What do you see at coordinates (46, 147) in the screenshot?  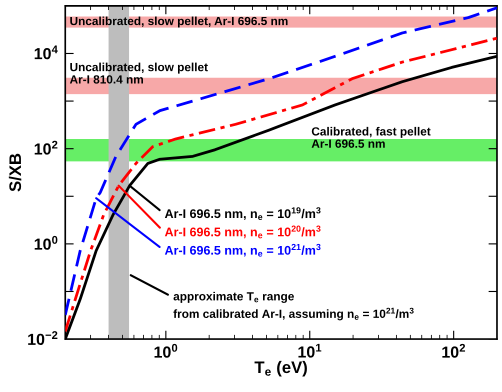 I see `y-tick-label: 10$^{2}$` at bounding box center [46, 147].